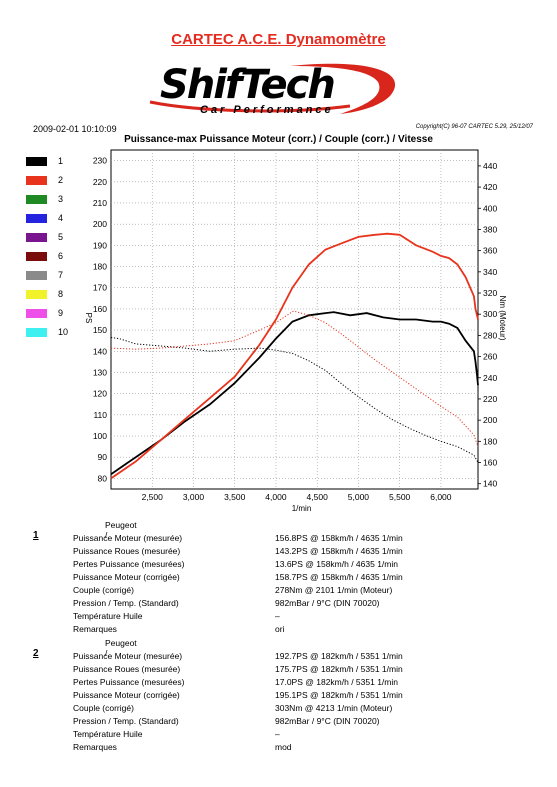 The image size is (557, 787). What do you see at coordinates (490, 208) in the screenshot?
I see `y-tick-label-right: 400` at bounding box center [490, 208].